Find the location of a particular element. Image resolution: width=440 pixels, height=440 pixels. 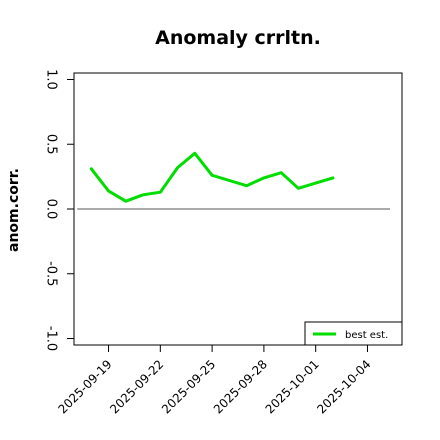

series-layer is located at coordinates (212, 177).